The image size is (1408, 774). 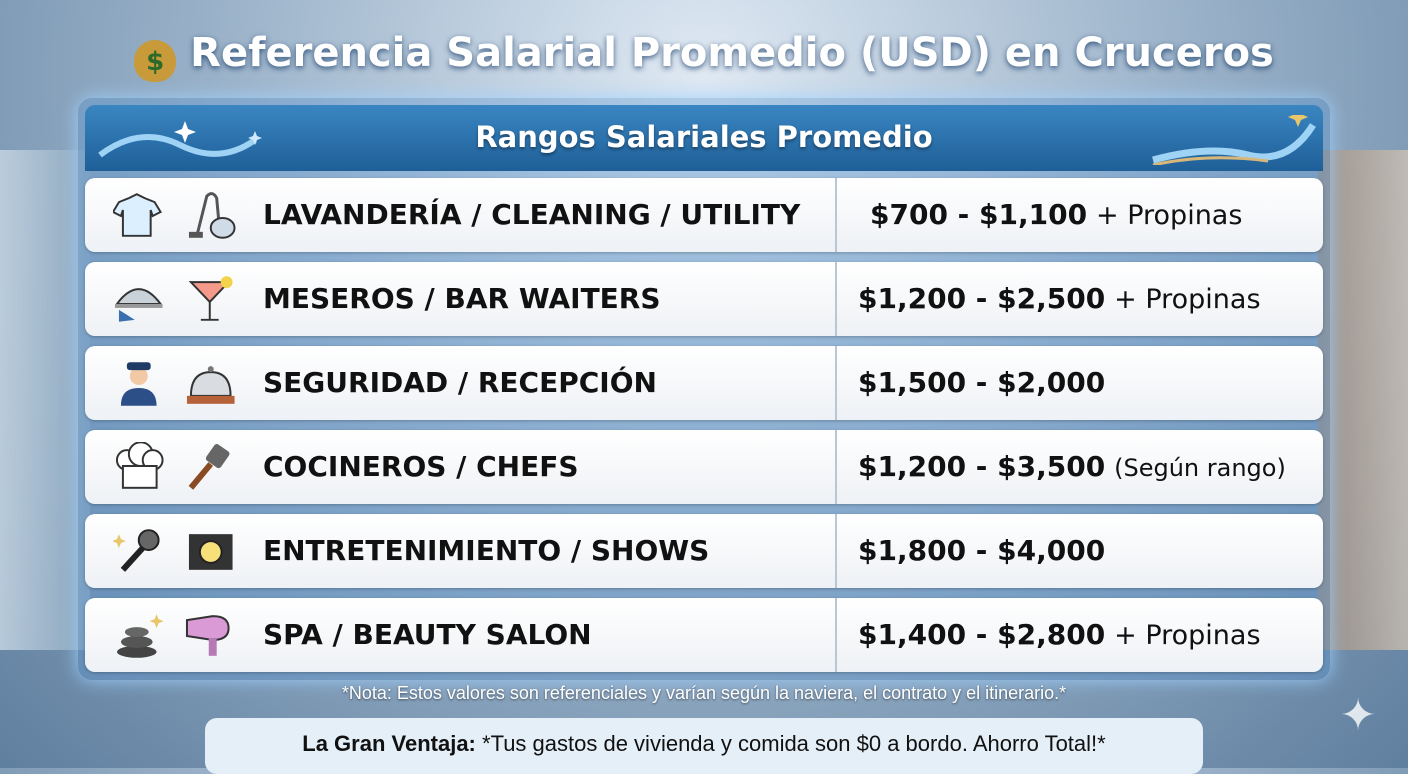 What do you see at coordinates (45, 400) in the screenshot?
I see `background-window` at bounding box center [45, 400].